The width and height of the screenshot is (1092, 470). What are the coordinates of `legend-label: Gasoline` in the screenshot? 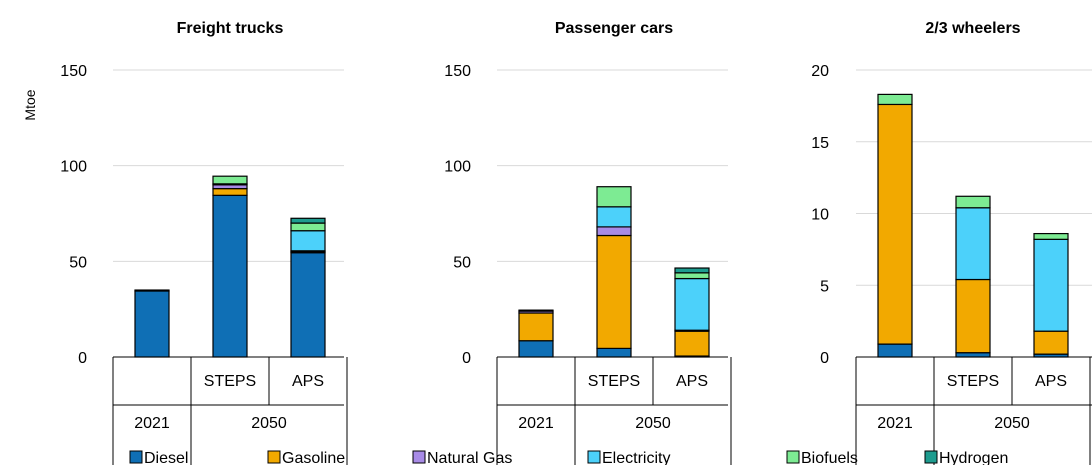 It's located at (313, 457).